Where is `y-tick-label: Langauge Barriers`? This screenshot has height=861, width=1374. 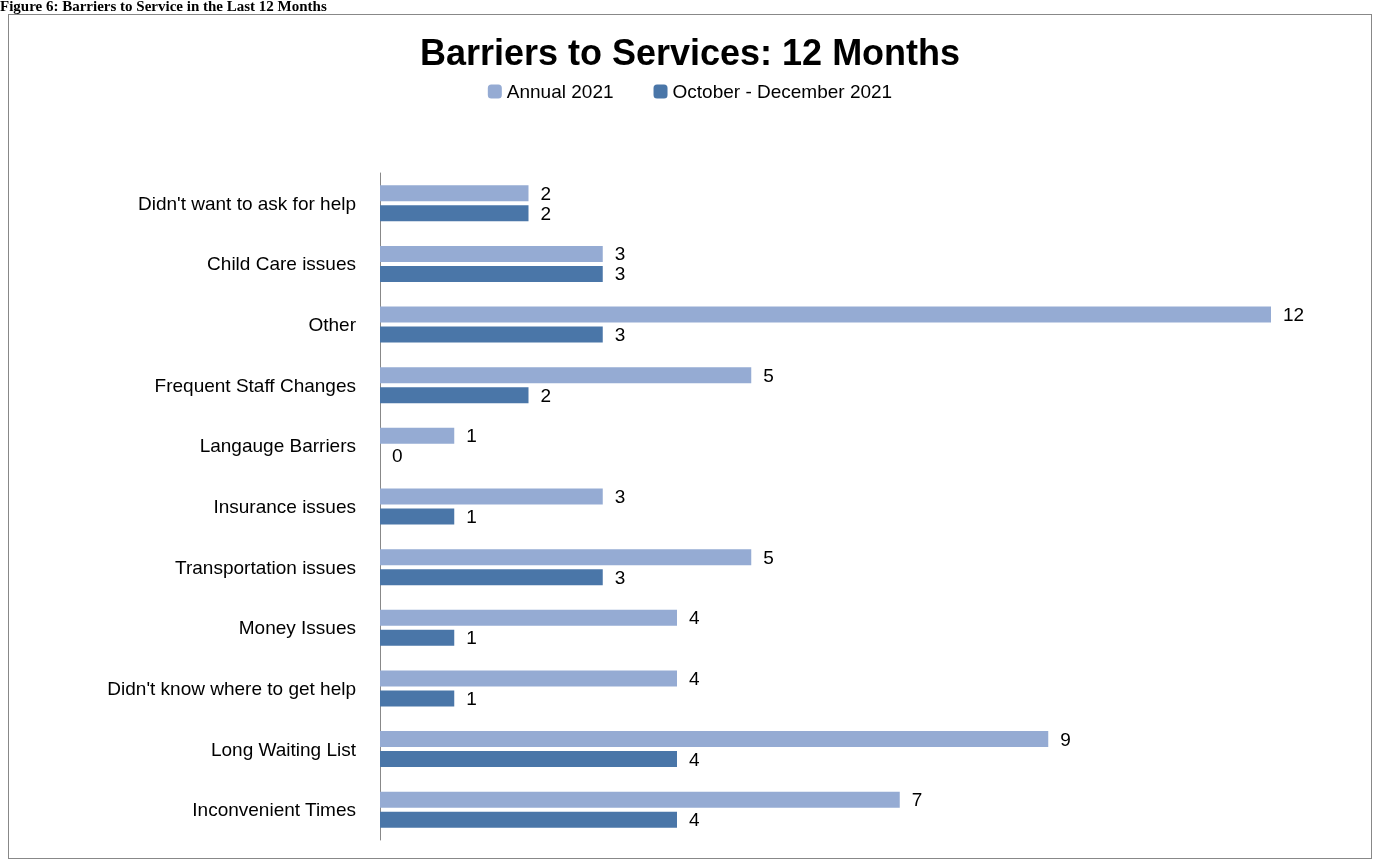
y-tick-label: Langauge Barriers is located at coordinates (277, 446).